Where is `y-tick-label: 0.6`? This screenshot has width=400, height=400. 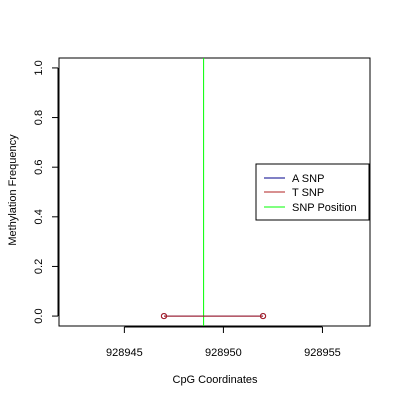
y-tick-label: 0.6 is located at coordinates (39, 167).